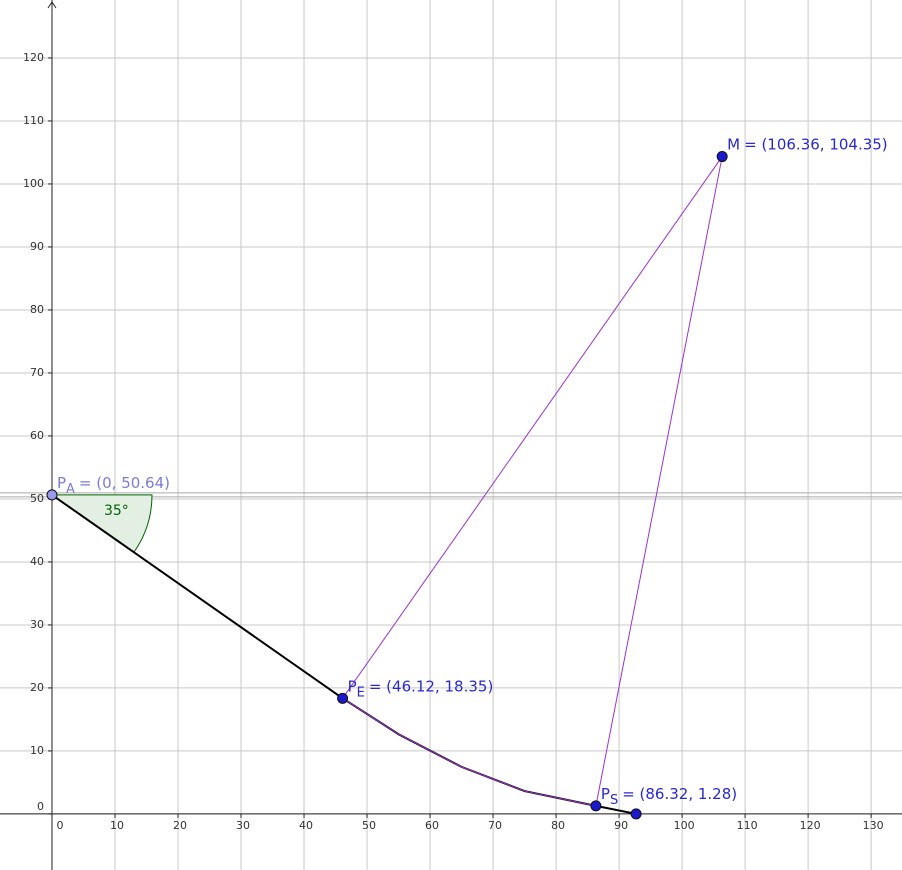 The height and width of the screenshot is (870, 902). What do you see at coordinates (816, 144) in the screenshot?
I see `point-coords: = (106.36, 104.35)` at bounding box center [816, 144].